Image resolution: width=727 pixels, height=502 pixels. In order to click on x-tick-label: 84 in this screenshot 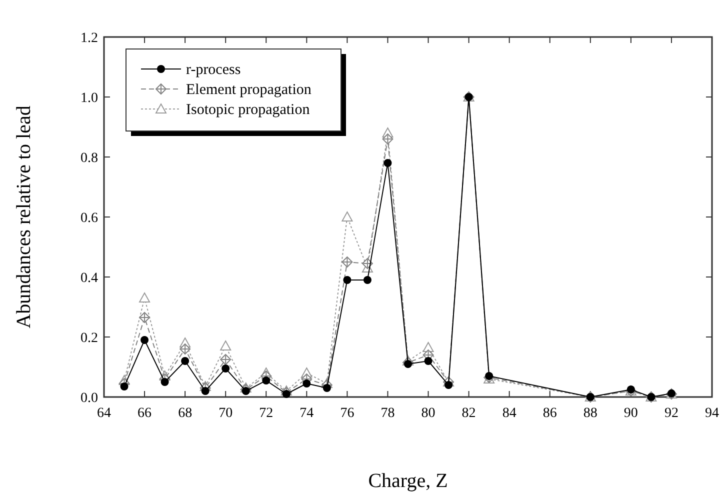, I will do `click(509, 413)`.